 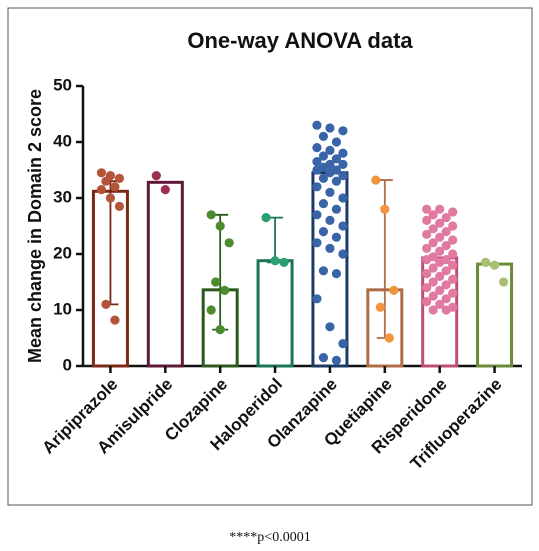 I want to click on chart-title: One-way ANOVA data, so click(x=300, y=40).